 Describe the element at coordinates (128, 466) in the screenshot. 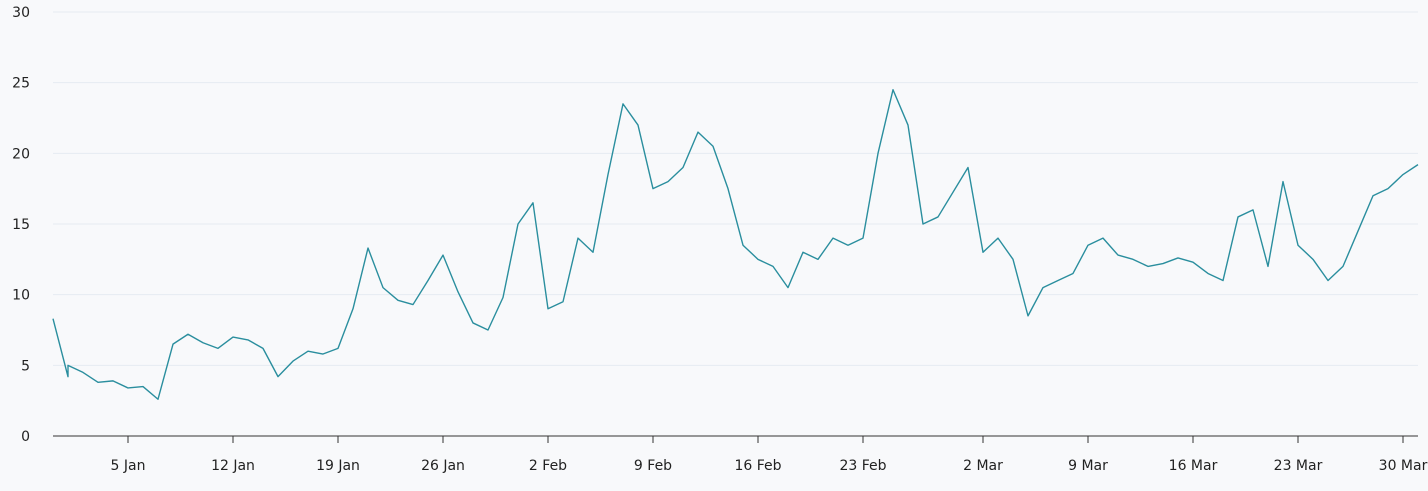

I see `x-tick-label: 5 Jan` at that location.